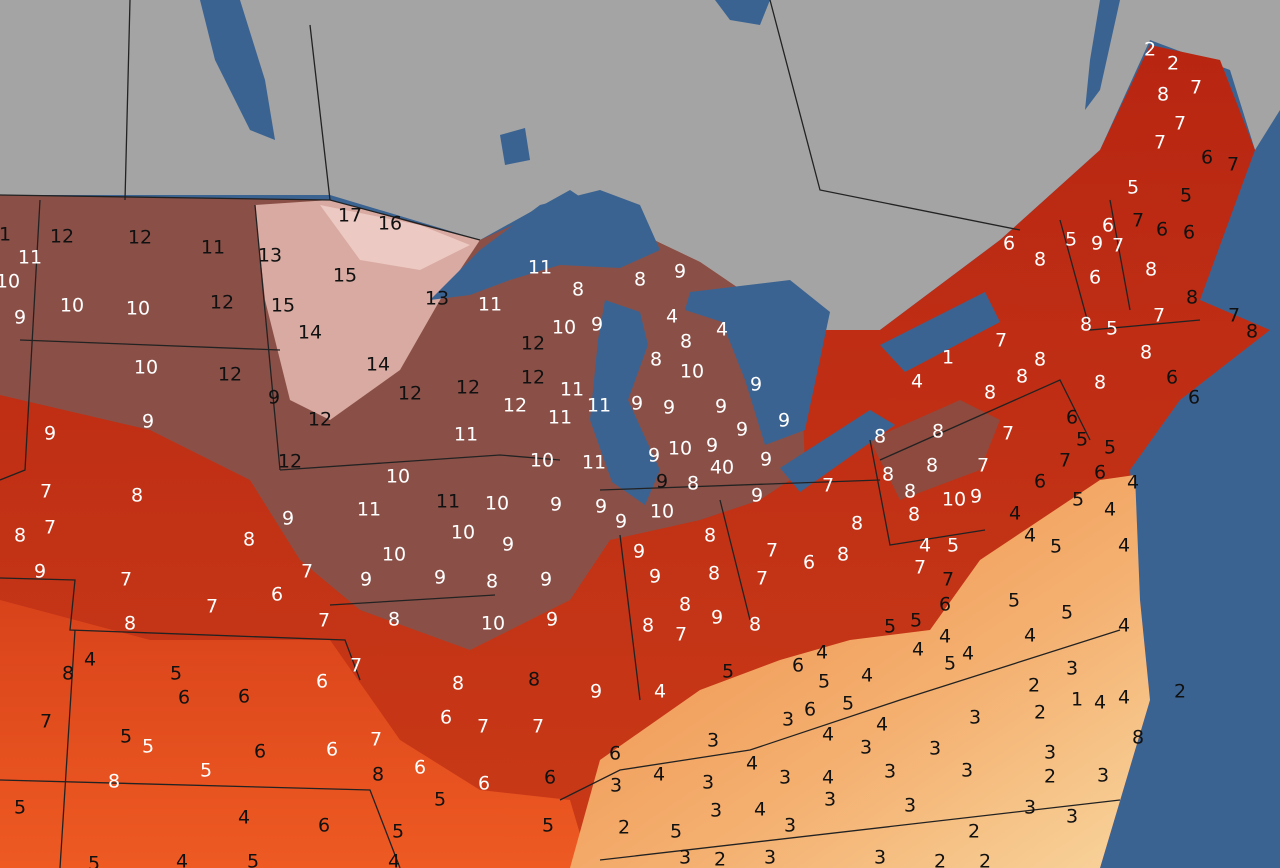 This screenshot has height=868, width=1280. I want to click on lakes-ohio-zone, so click(935, 450).